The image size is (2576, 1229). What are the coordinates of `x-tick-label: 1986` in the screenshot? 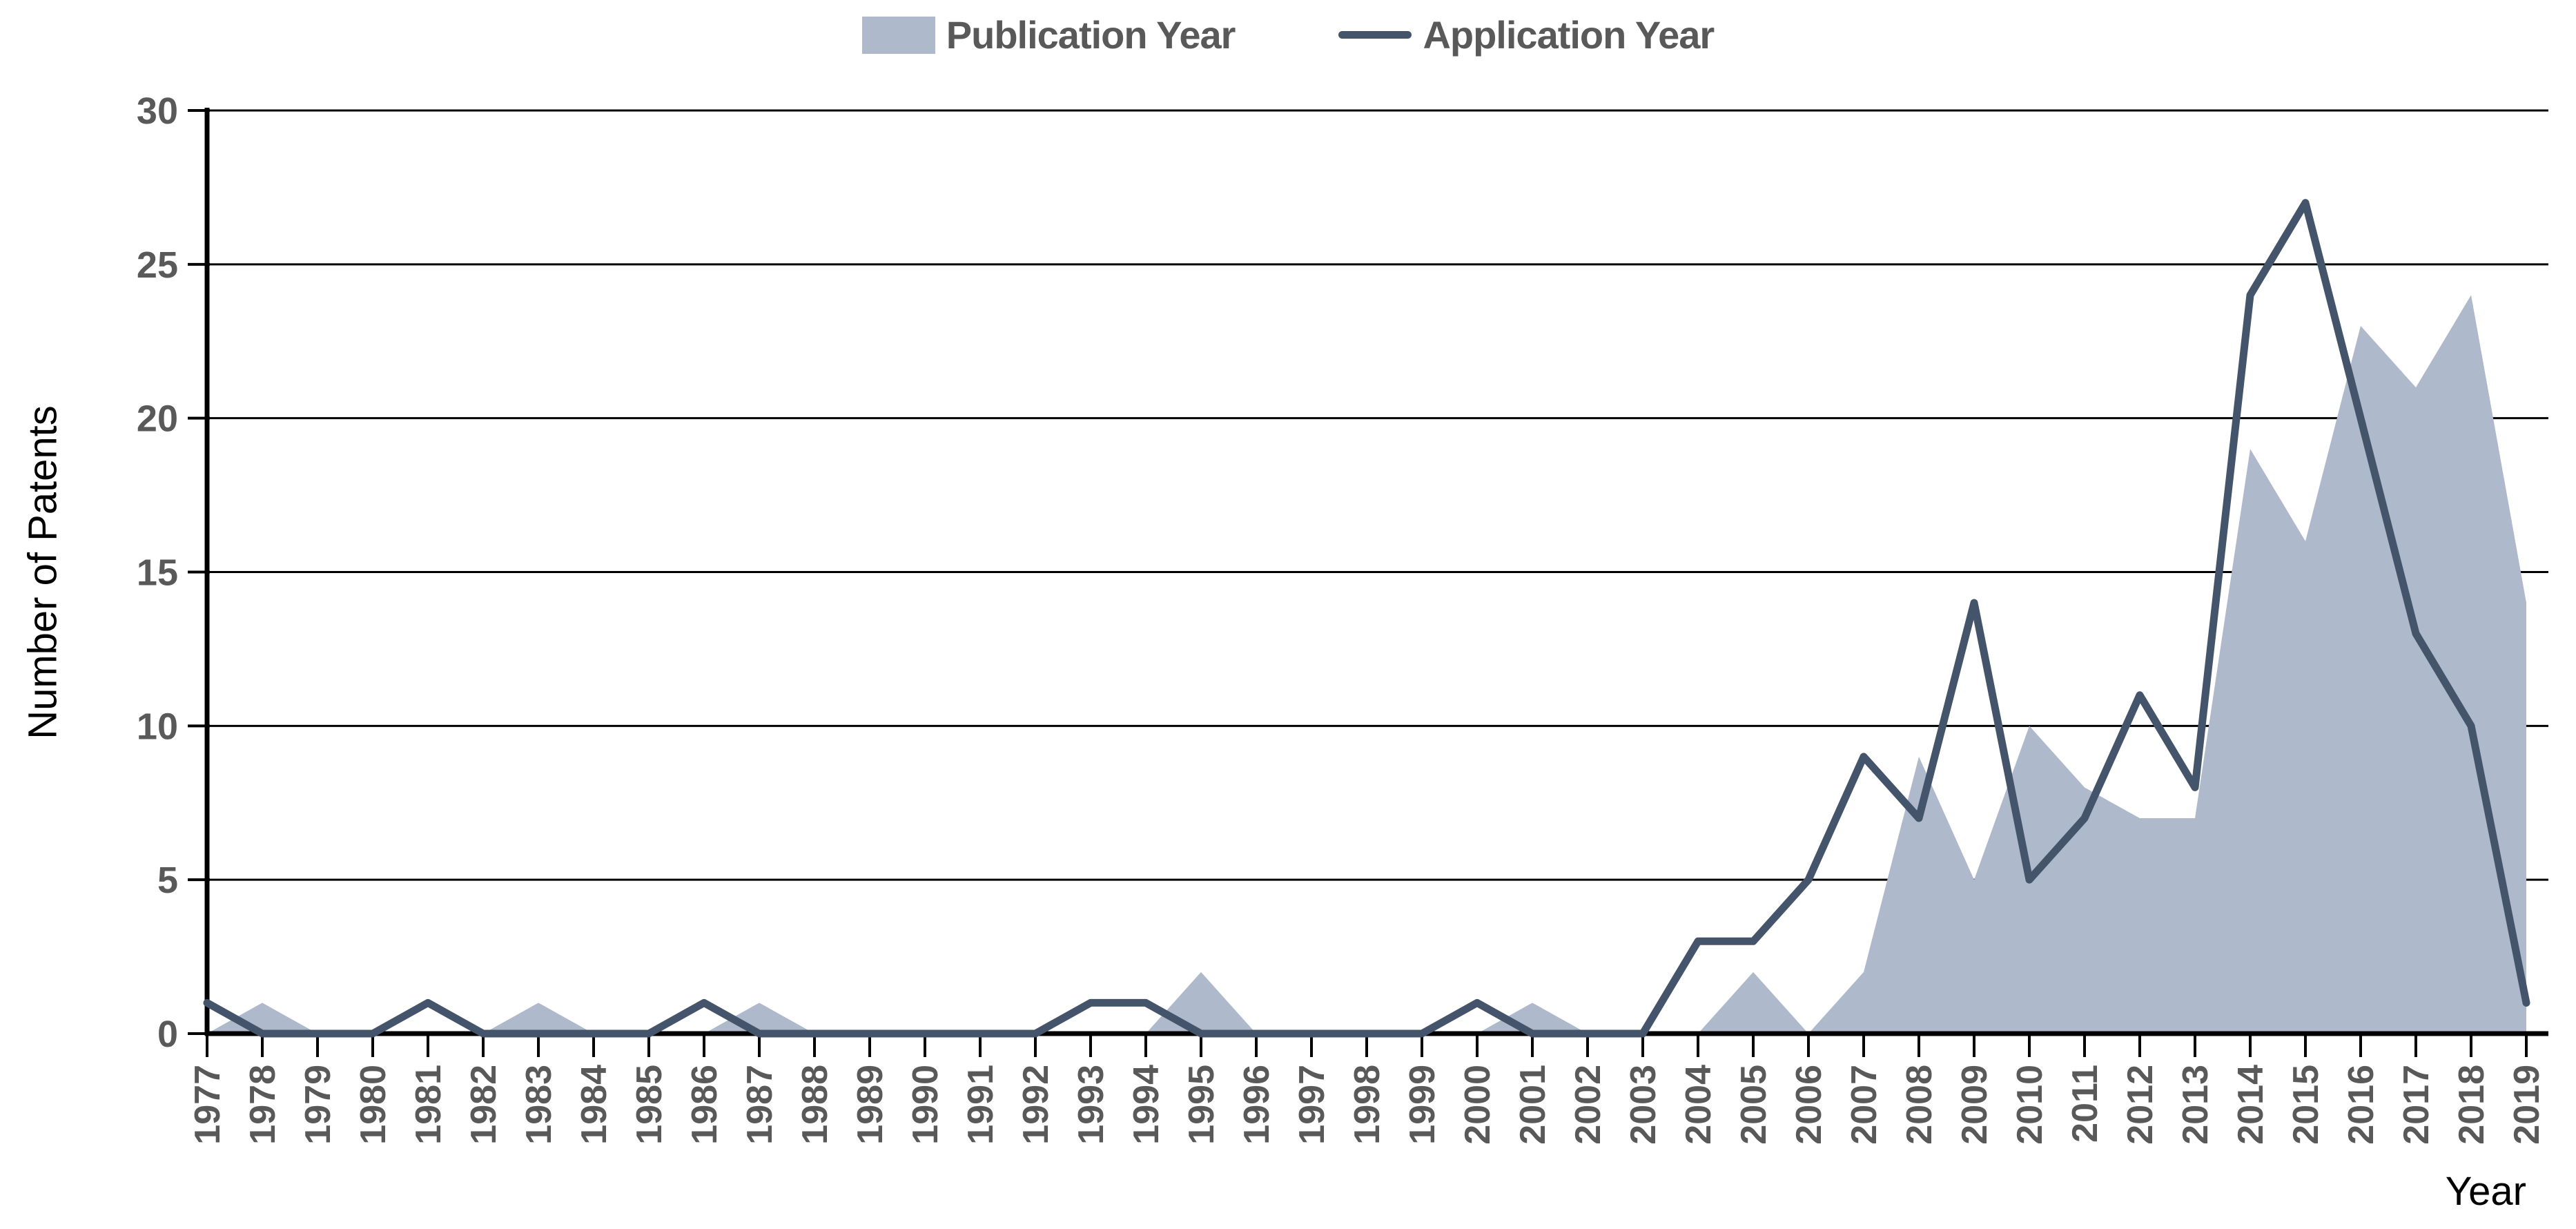 It's located at (705, 1105).